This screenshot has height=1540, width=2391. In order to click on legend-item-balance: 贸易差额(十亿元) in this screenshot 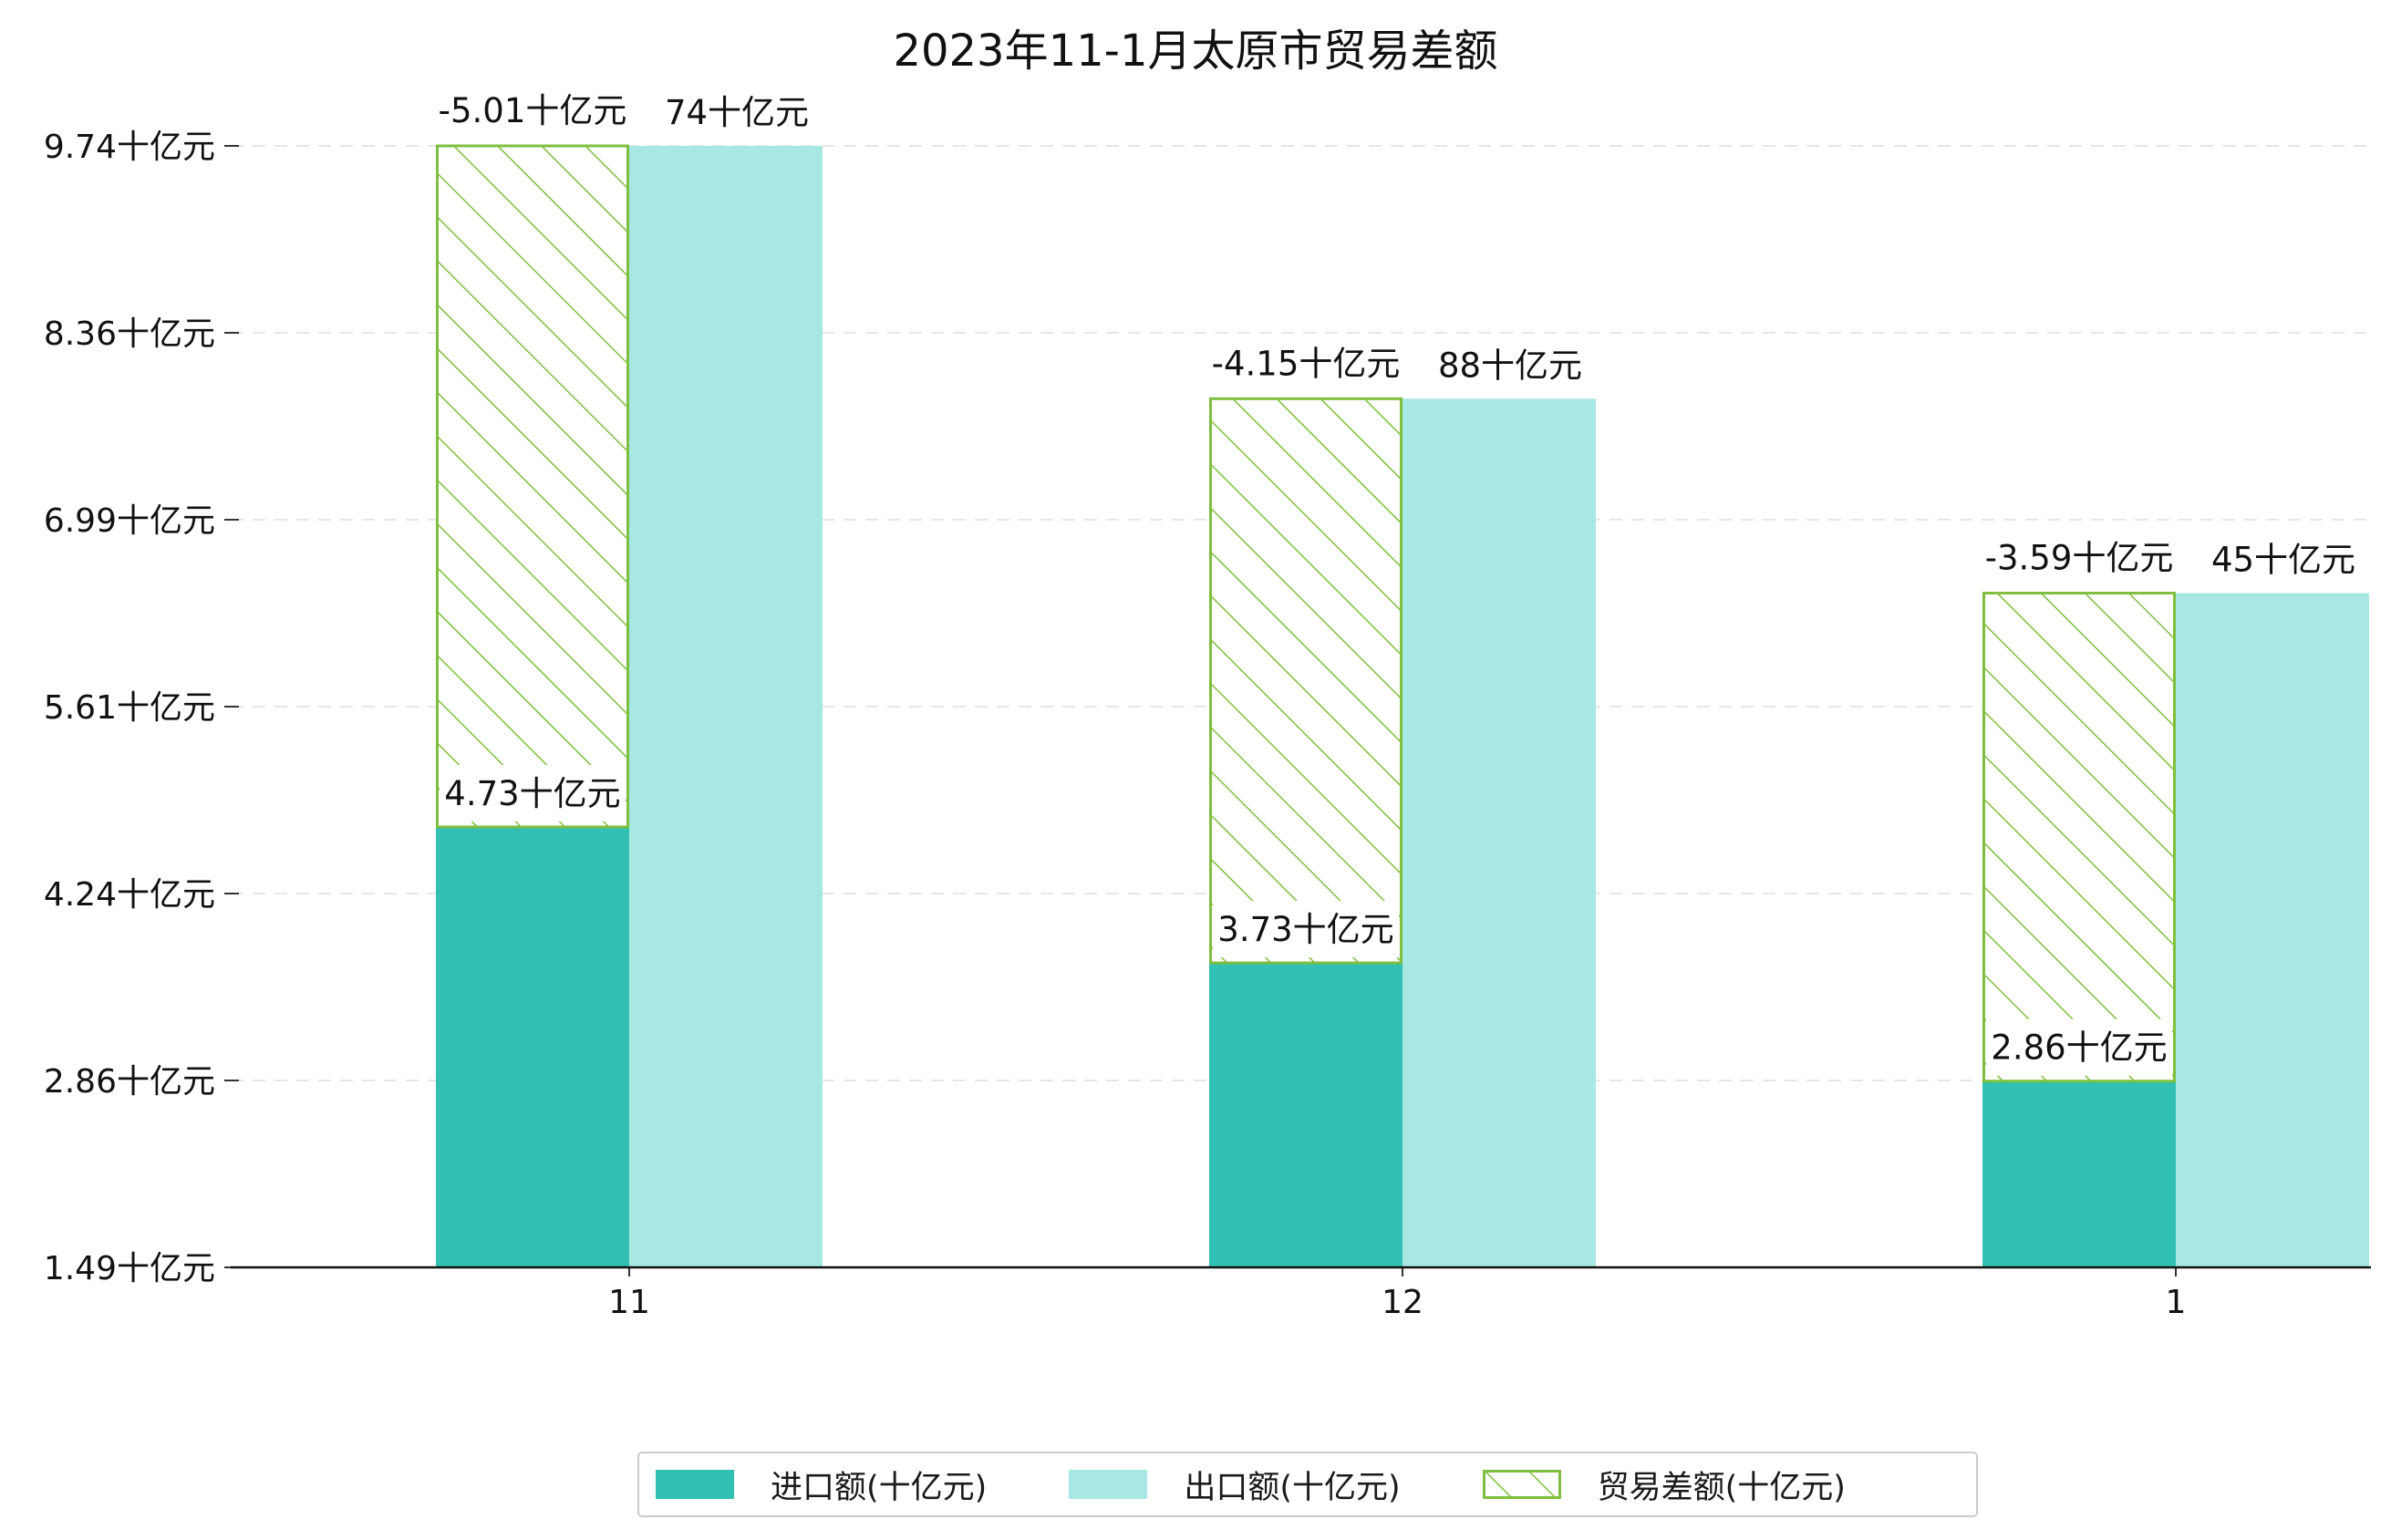, I will do `click(1664, 1485)`.